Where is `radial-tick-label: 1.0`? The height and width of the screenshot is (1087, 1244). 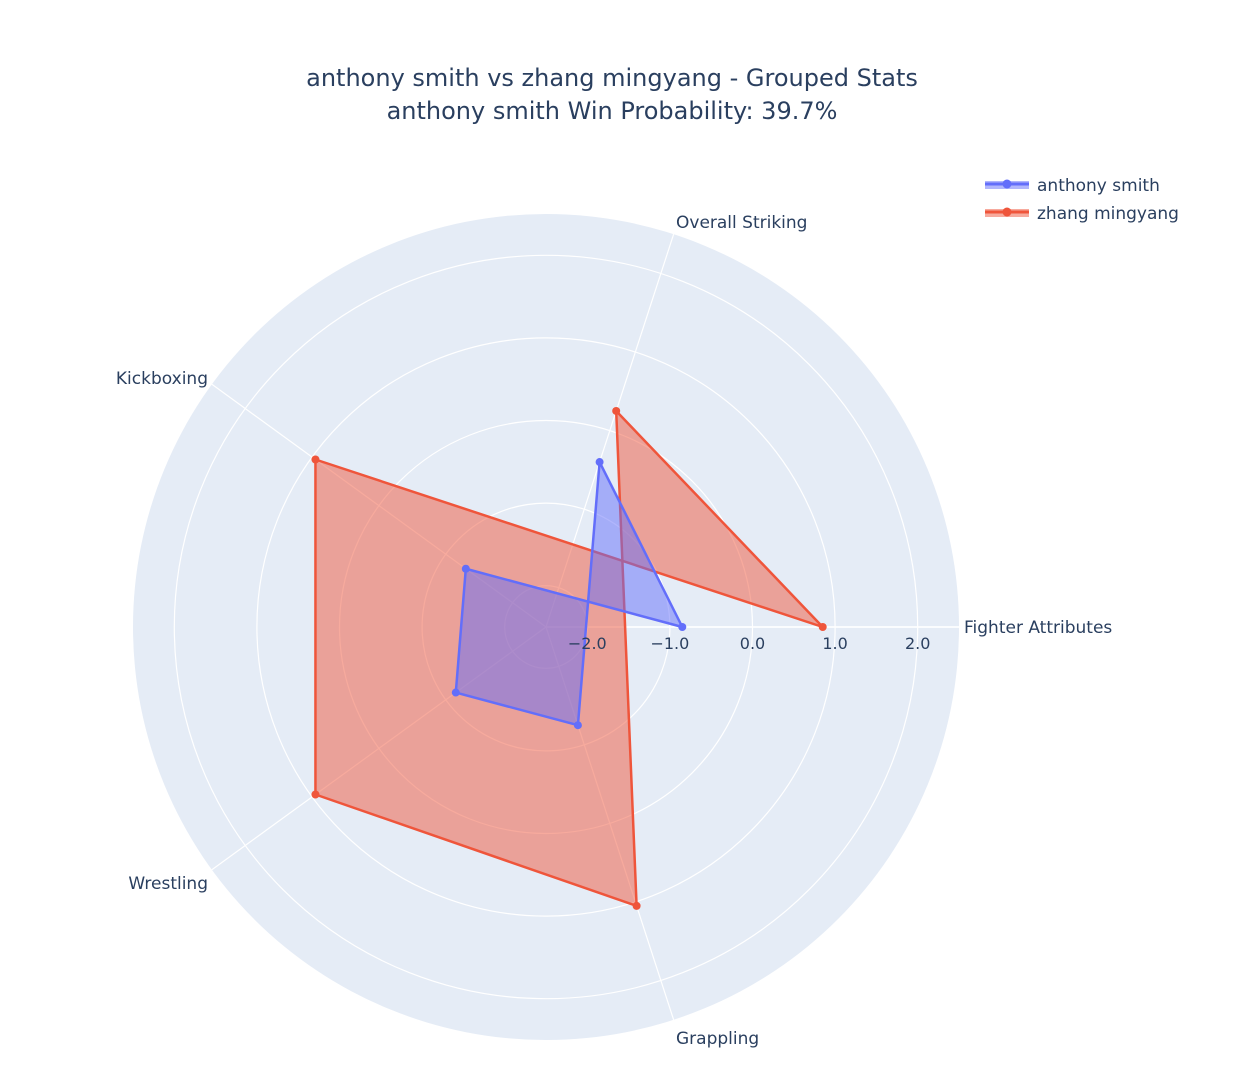
radial-tick-label: 1.0 is located at coordinates (834, 643).